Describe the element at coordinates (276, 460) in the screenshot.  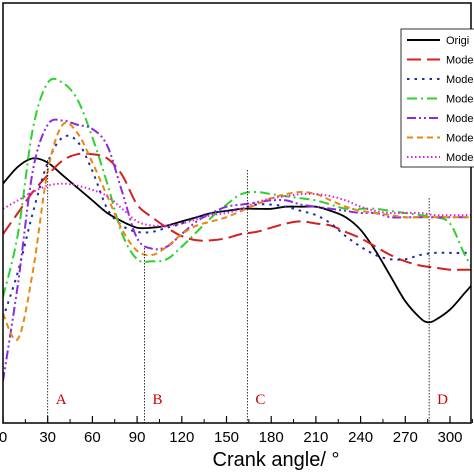
I see `x-axis-title: Crank angle/ °` at that location.